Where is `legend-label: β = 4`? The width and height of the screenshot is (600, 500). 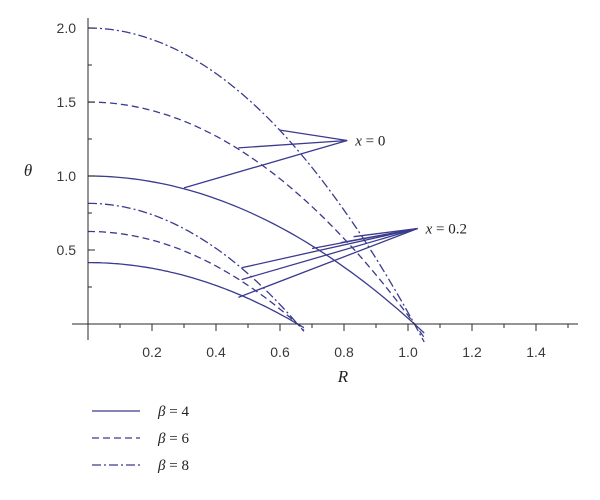
legend-label: β = 4 is located at coordinates (173, 412).